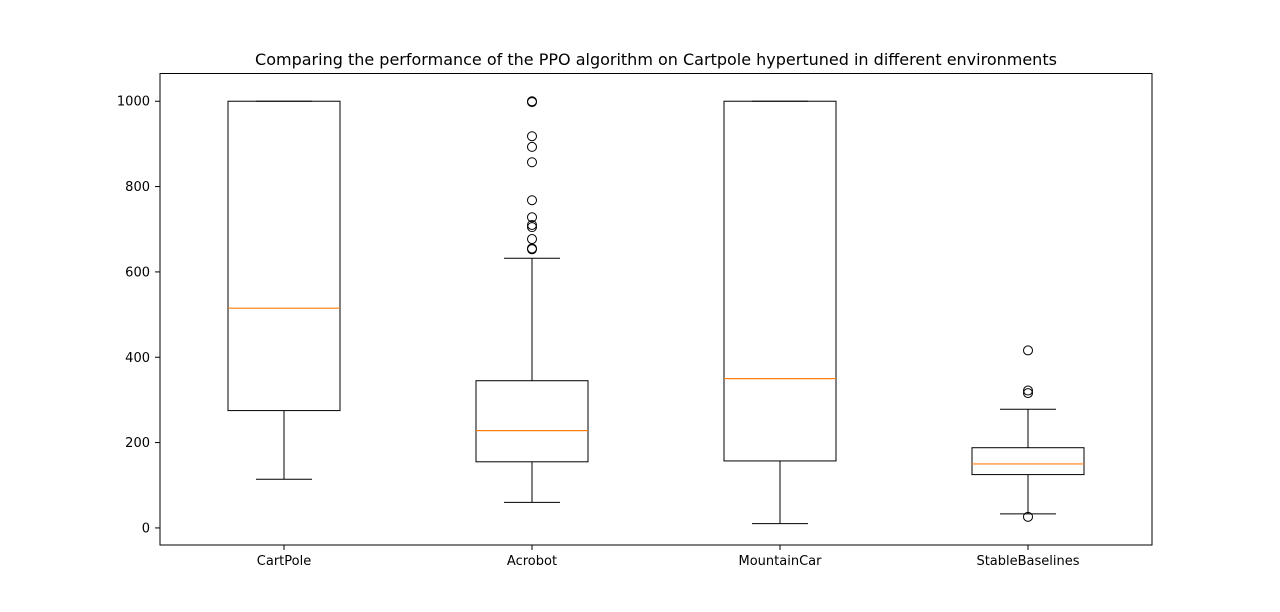 The height and width of the screenshot is (612, 1280). I want to click on box-group-cartpole, so click(284, 290).